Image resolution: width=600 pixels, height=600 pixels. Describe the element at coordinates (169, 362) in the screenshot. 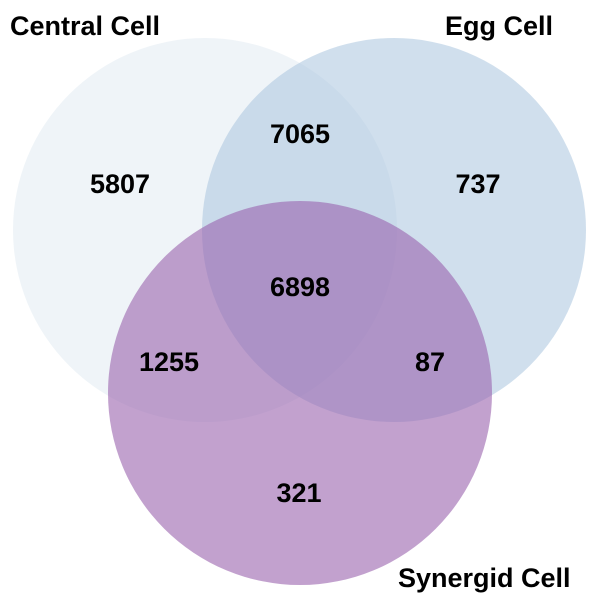

I see `central-synergid-count: 1255` at that location.